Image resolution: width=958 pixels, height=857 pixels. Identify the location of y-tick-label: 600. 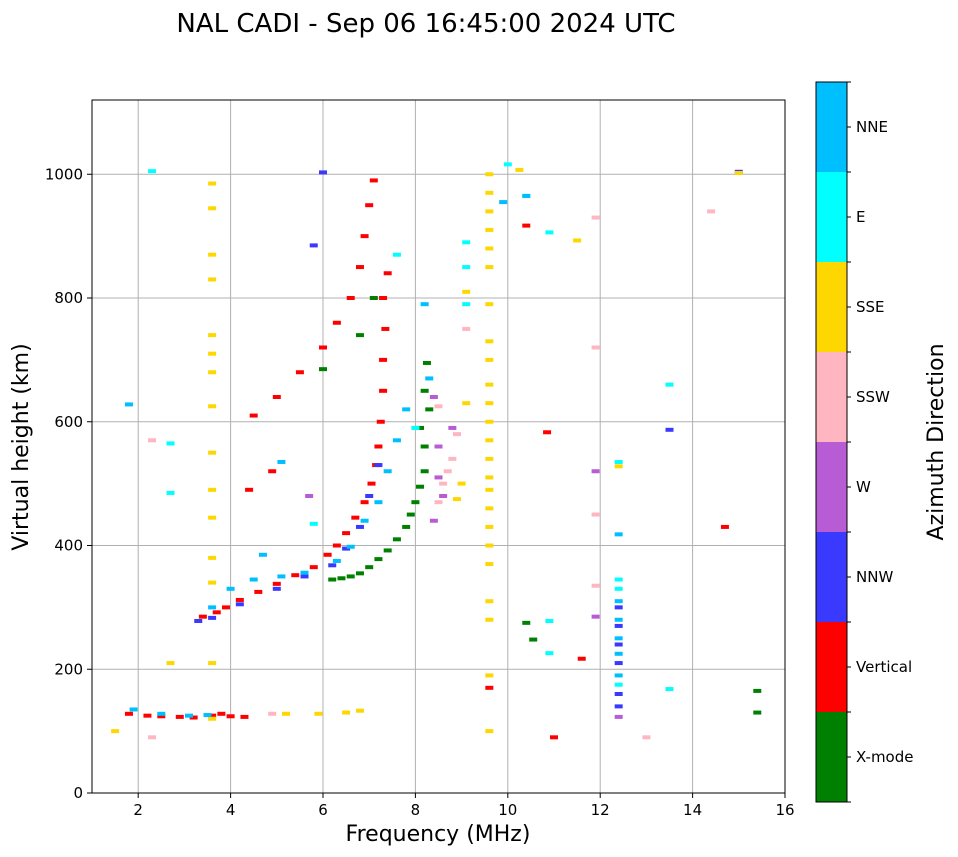
(68, 422).